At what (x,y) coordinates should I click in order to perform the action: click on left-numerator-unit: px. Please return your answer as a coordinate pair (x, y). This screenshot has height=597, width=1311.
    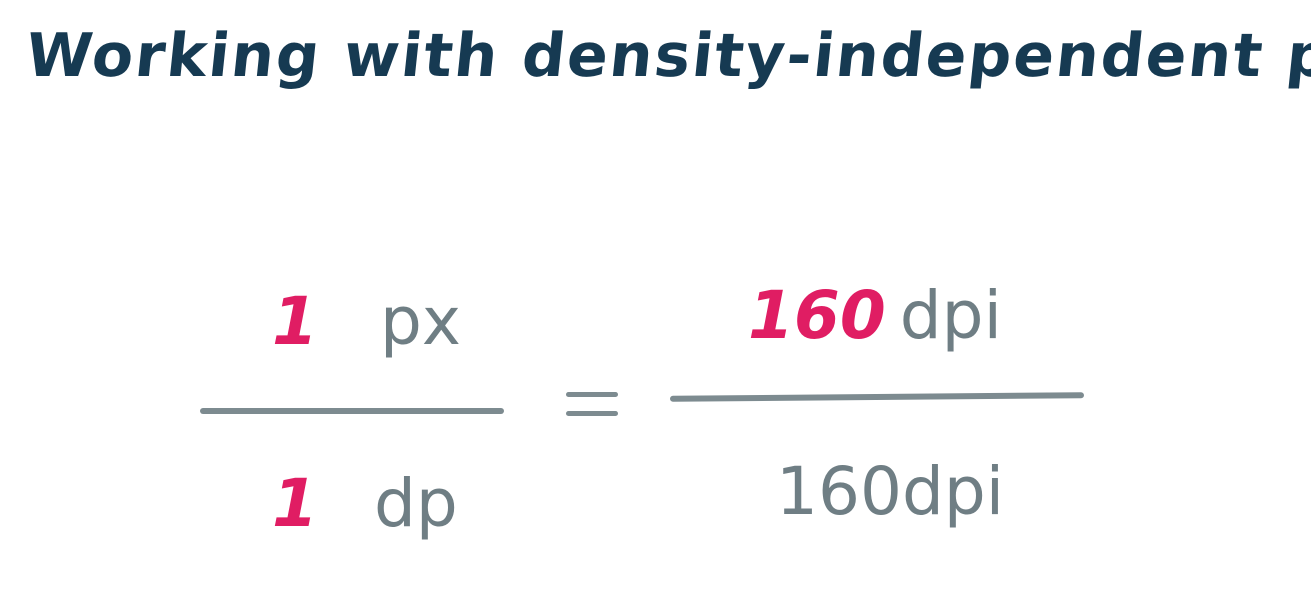
    Looking at the image, I should click on (420, 321).